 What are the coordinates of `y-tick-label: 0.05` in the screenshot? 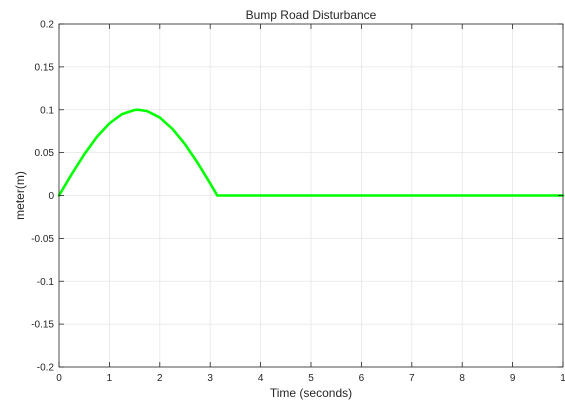 It's located at (45, 153).